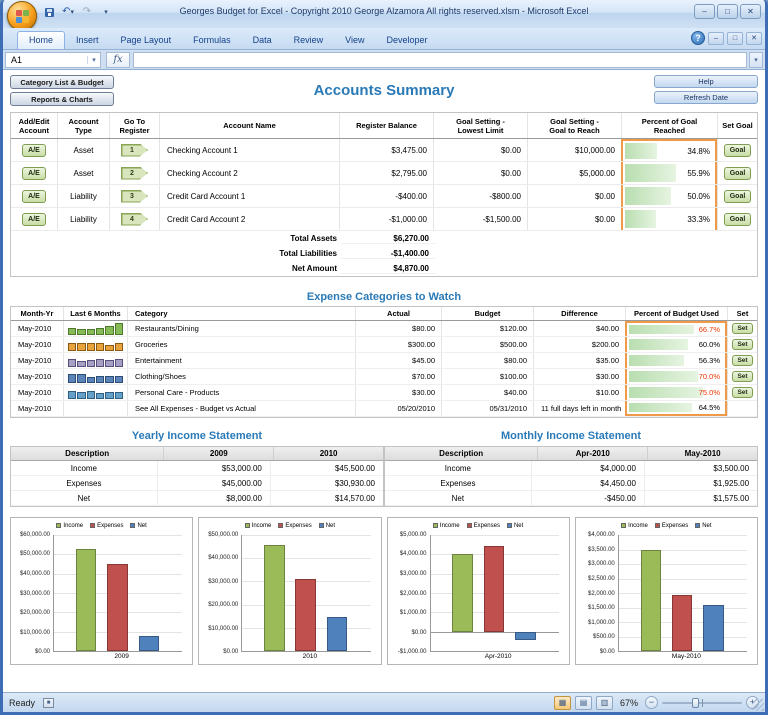 The width and height of the screenshot is (768, 715). Describe the element at coordinates (386, 219) in the screenshot. I see `register-balance: -$1,000.00` at that location.